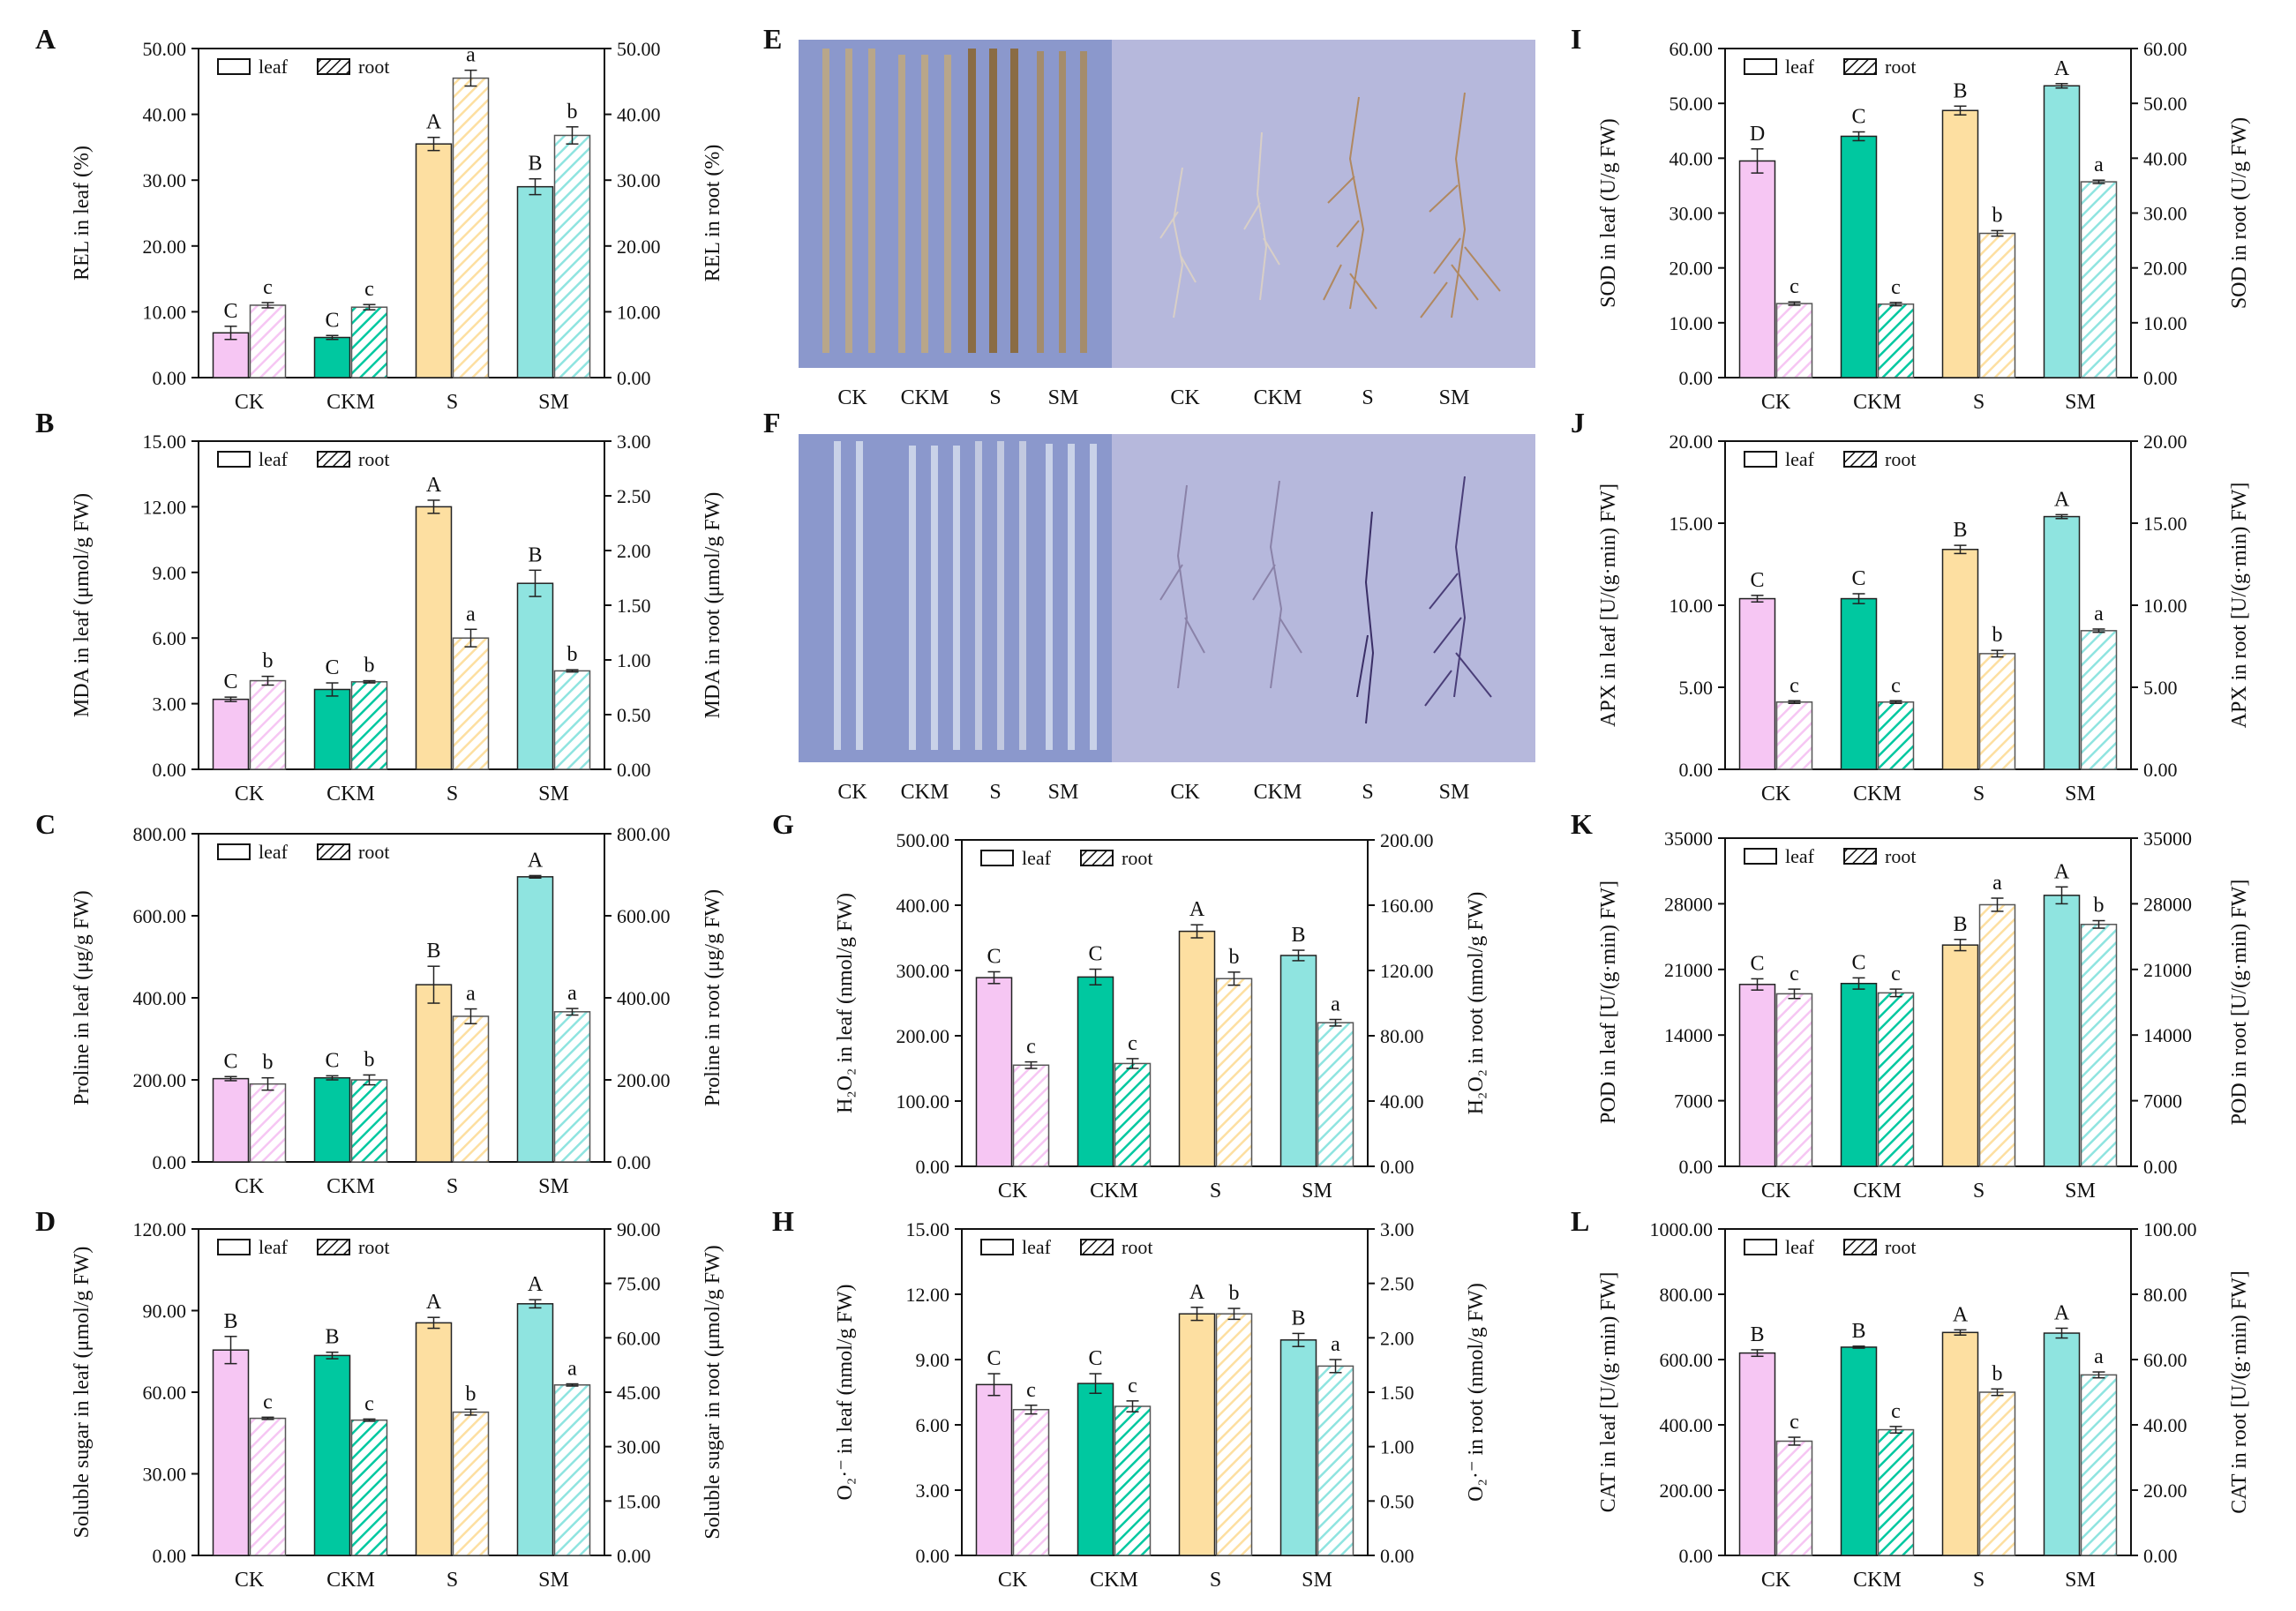  Describe the element at coordinates (1298, 1061) in the screenshot. I see `bar-leaf-SM` at that location.